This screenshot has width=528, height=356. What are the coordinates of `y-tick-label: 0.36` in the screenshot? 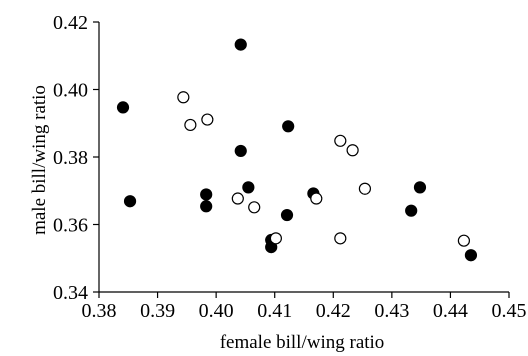 It's located at (70, 226).